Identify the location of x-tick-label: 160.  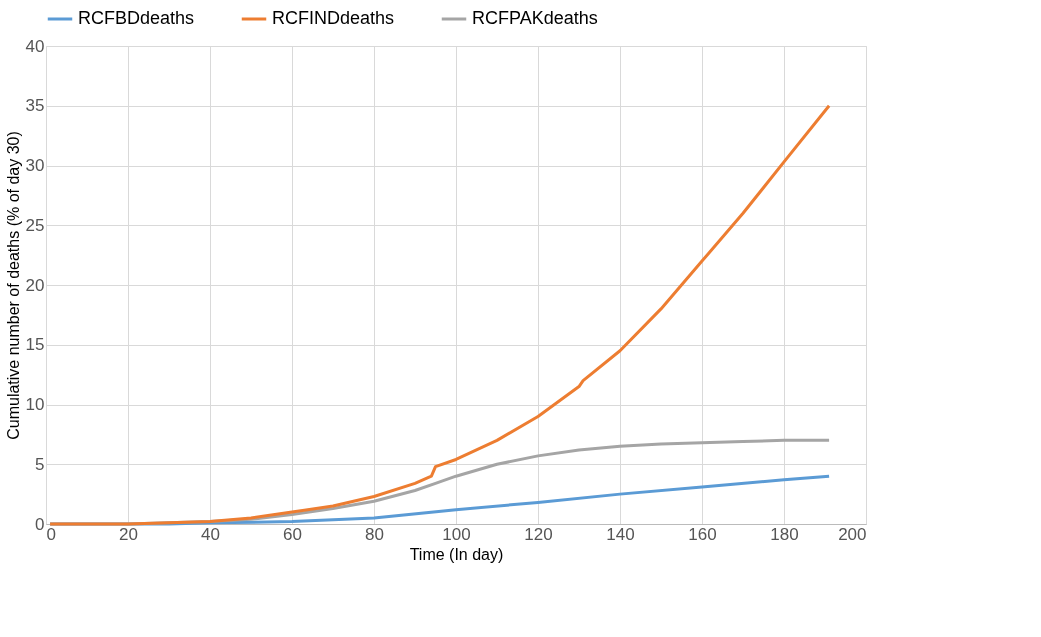
(702, 534).